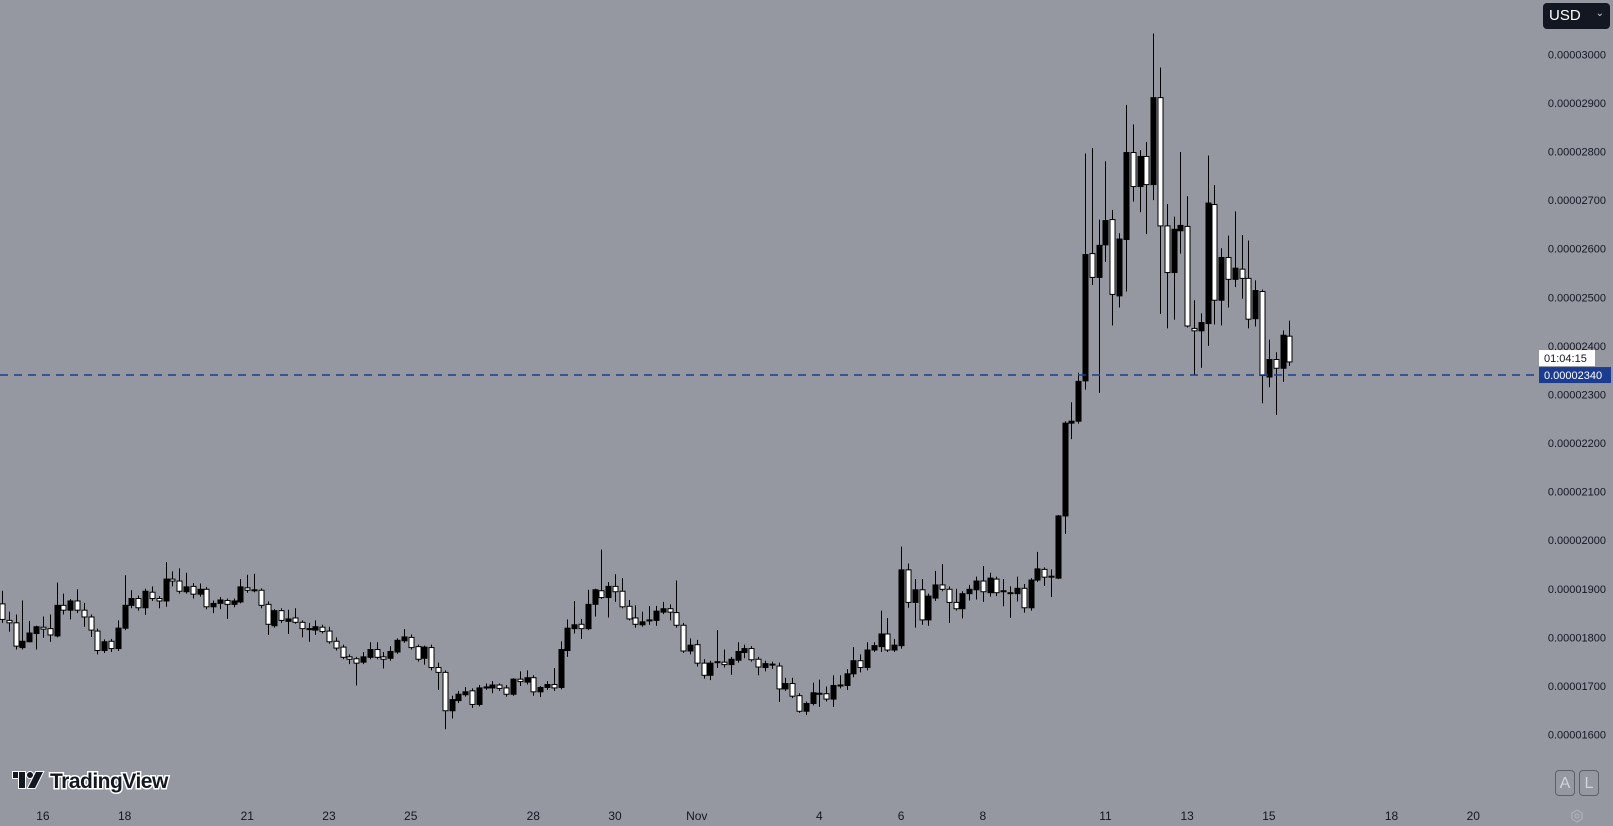  Describe the element at coordinates (1589, 783) in the screenshot. I see `log-scale-button: L` at that location.